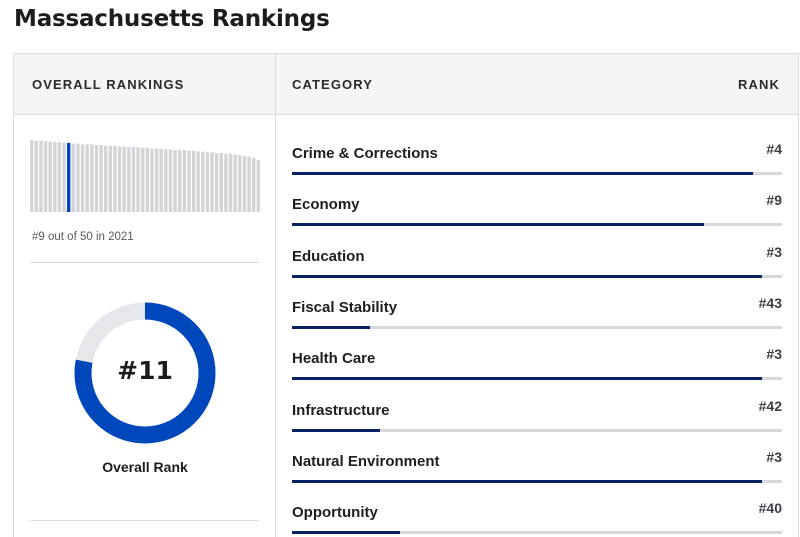  Describe the element at coordinates (537, 318) in the screenshot. I see `category-row: Fiscal Stability #43` at that location.